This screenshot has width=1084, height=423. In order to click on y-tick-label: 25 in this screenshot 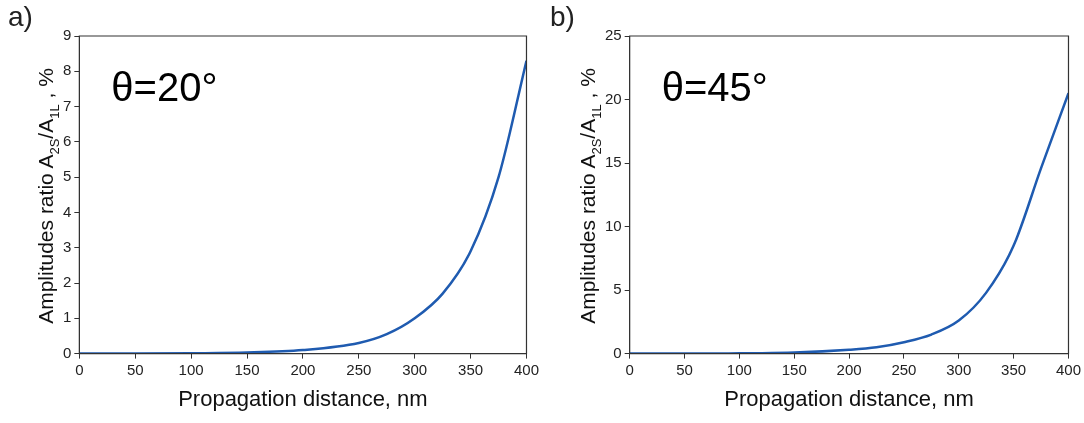, I will do `click(613, 35)`.